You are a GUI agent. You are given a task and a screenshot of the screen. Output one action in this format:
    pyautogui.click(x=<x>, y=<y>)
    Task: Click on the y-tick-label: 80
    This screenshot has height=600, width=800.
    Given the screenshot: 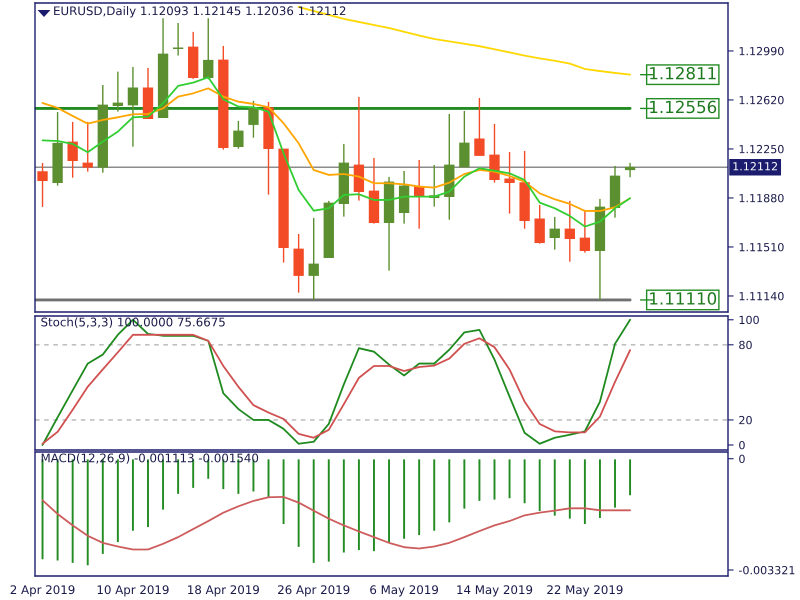 What is the action you would take?
    pyautogui.click(x=745, y=345)
    